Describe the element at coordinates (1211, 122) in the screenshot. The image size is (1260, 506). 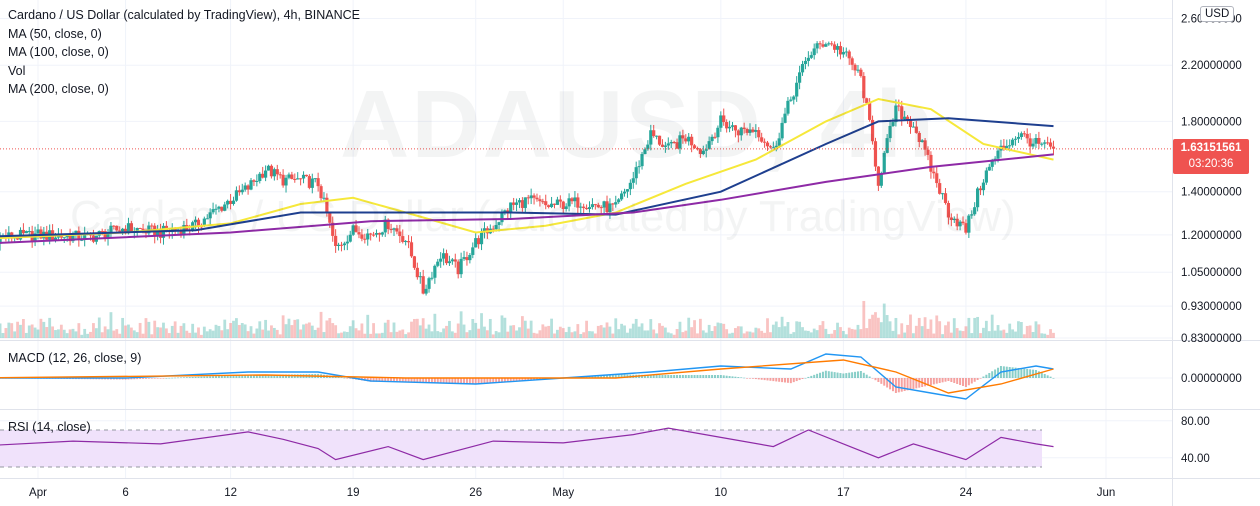
I see `price-tick-label: 1.80000000` at that location.